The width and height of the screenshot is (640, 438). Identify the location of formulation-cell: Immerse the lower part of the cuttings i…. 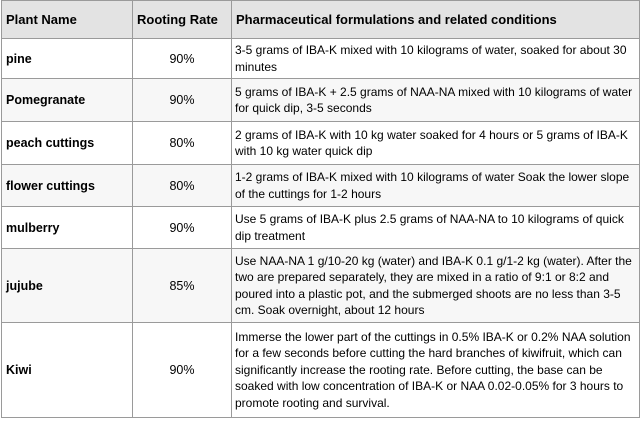
(435, 370).